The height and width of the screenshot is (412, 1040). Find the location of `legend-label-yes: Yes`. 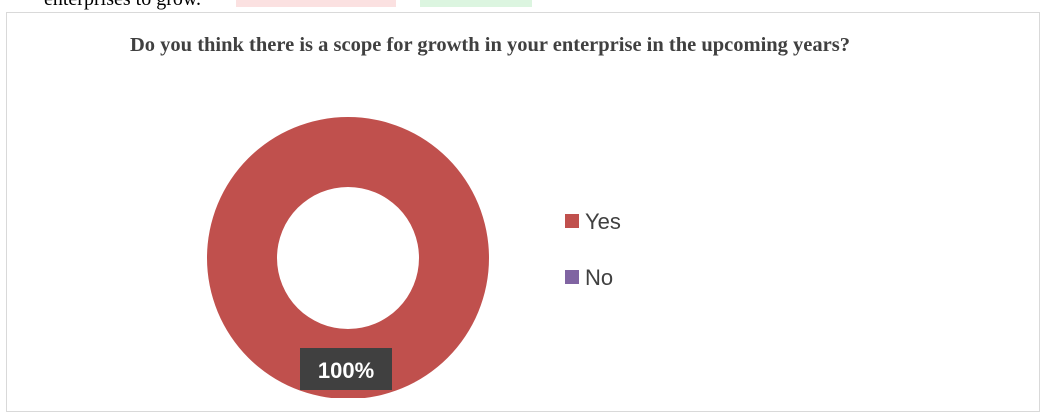

legend-label-yes: Yes is located at coordinates (603, 221).